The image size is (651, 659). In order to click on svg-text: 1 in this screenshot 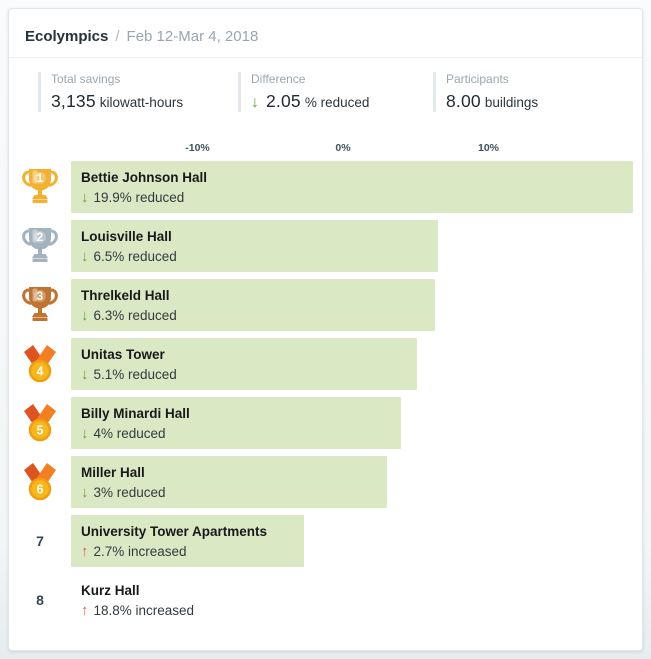, I will do `click(40, 179)`.